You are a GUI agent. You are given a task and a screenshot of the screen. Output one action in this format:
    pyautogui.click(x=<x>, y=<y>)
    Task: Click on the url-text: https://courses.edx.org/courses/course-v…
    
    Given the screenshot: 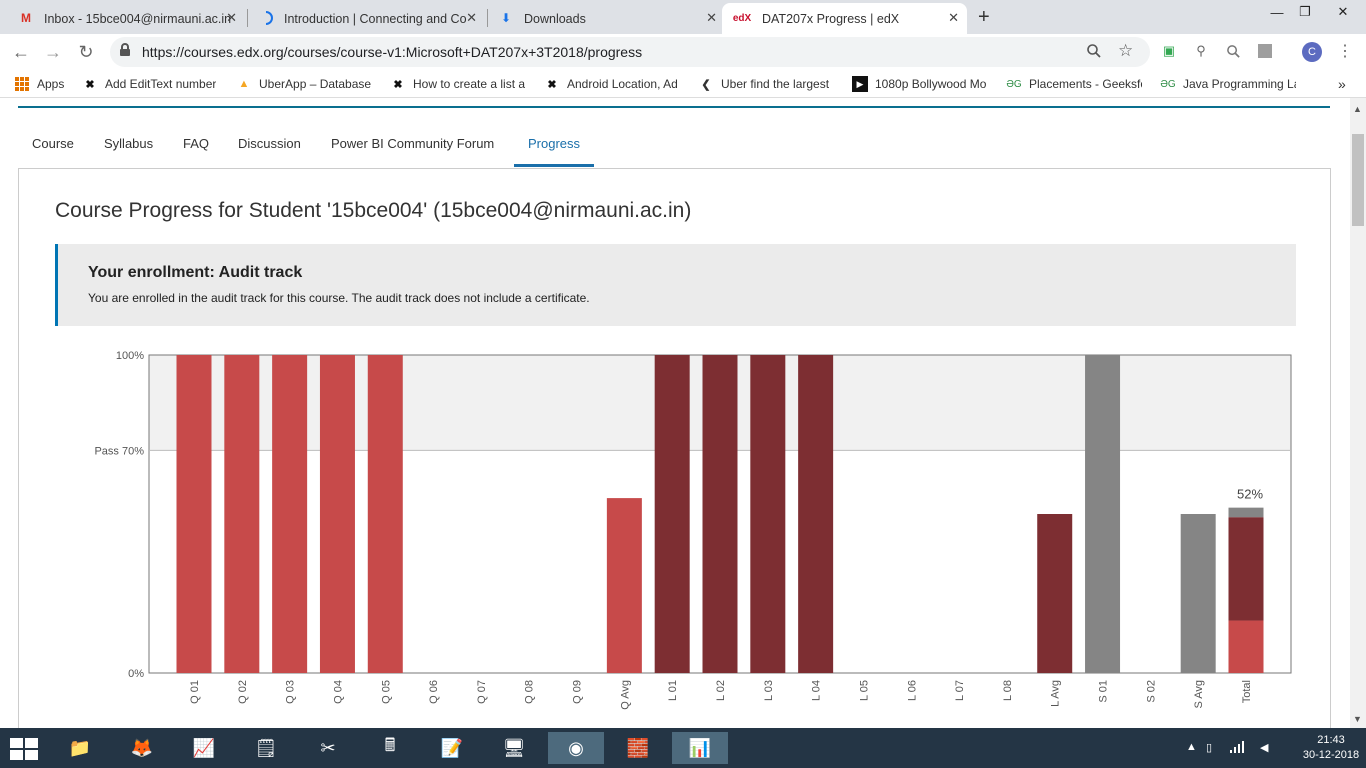 What is the action you would take?
    pyautogui.click(x=392, y=52)
    